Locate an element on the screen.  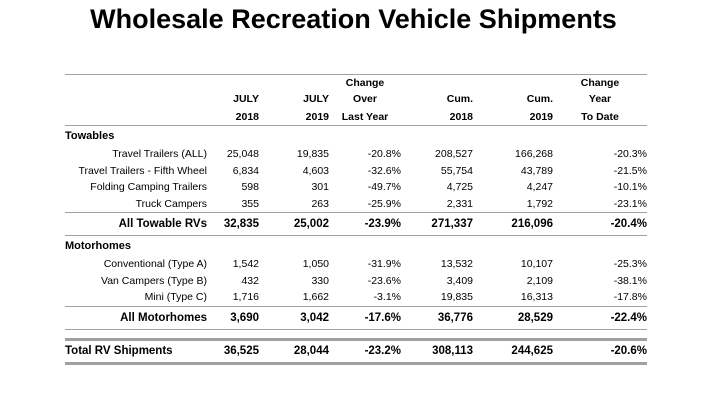
section-heading-towables: Towables is located at coordinates (356, 136).